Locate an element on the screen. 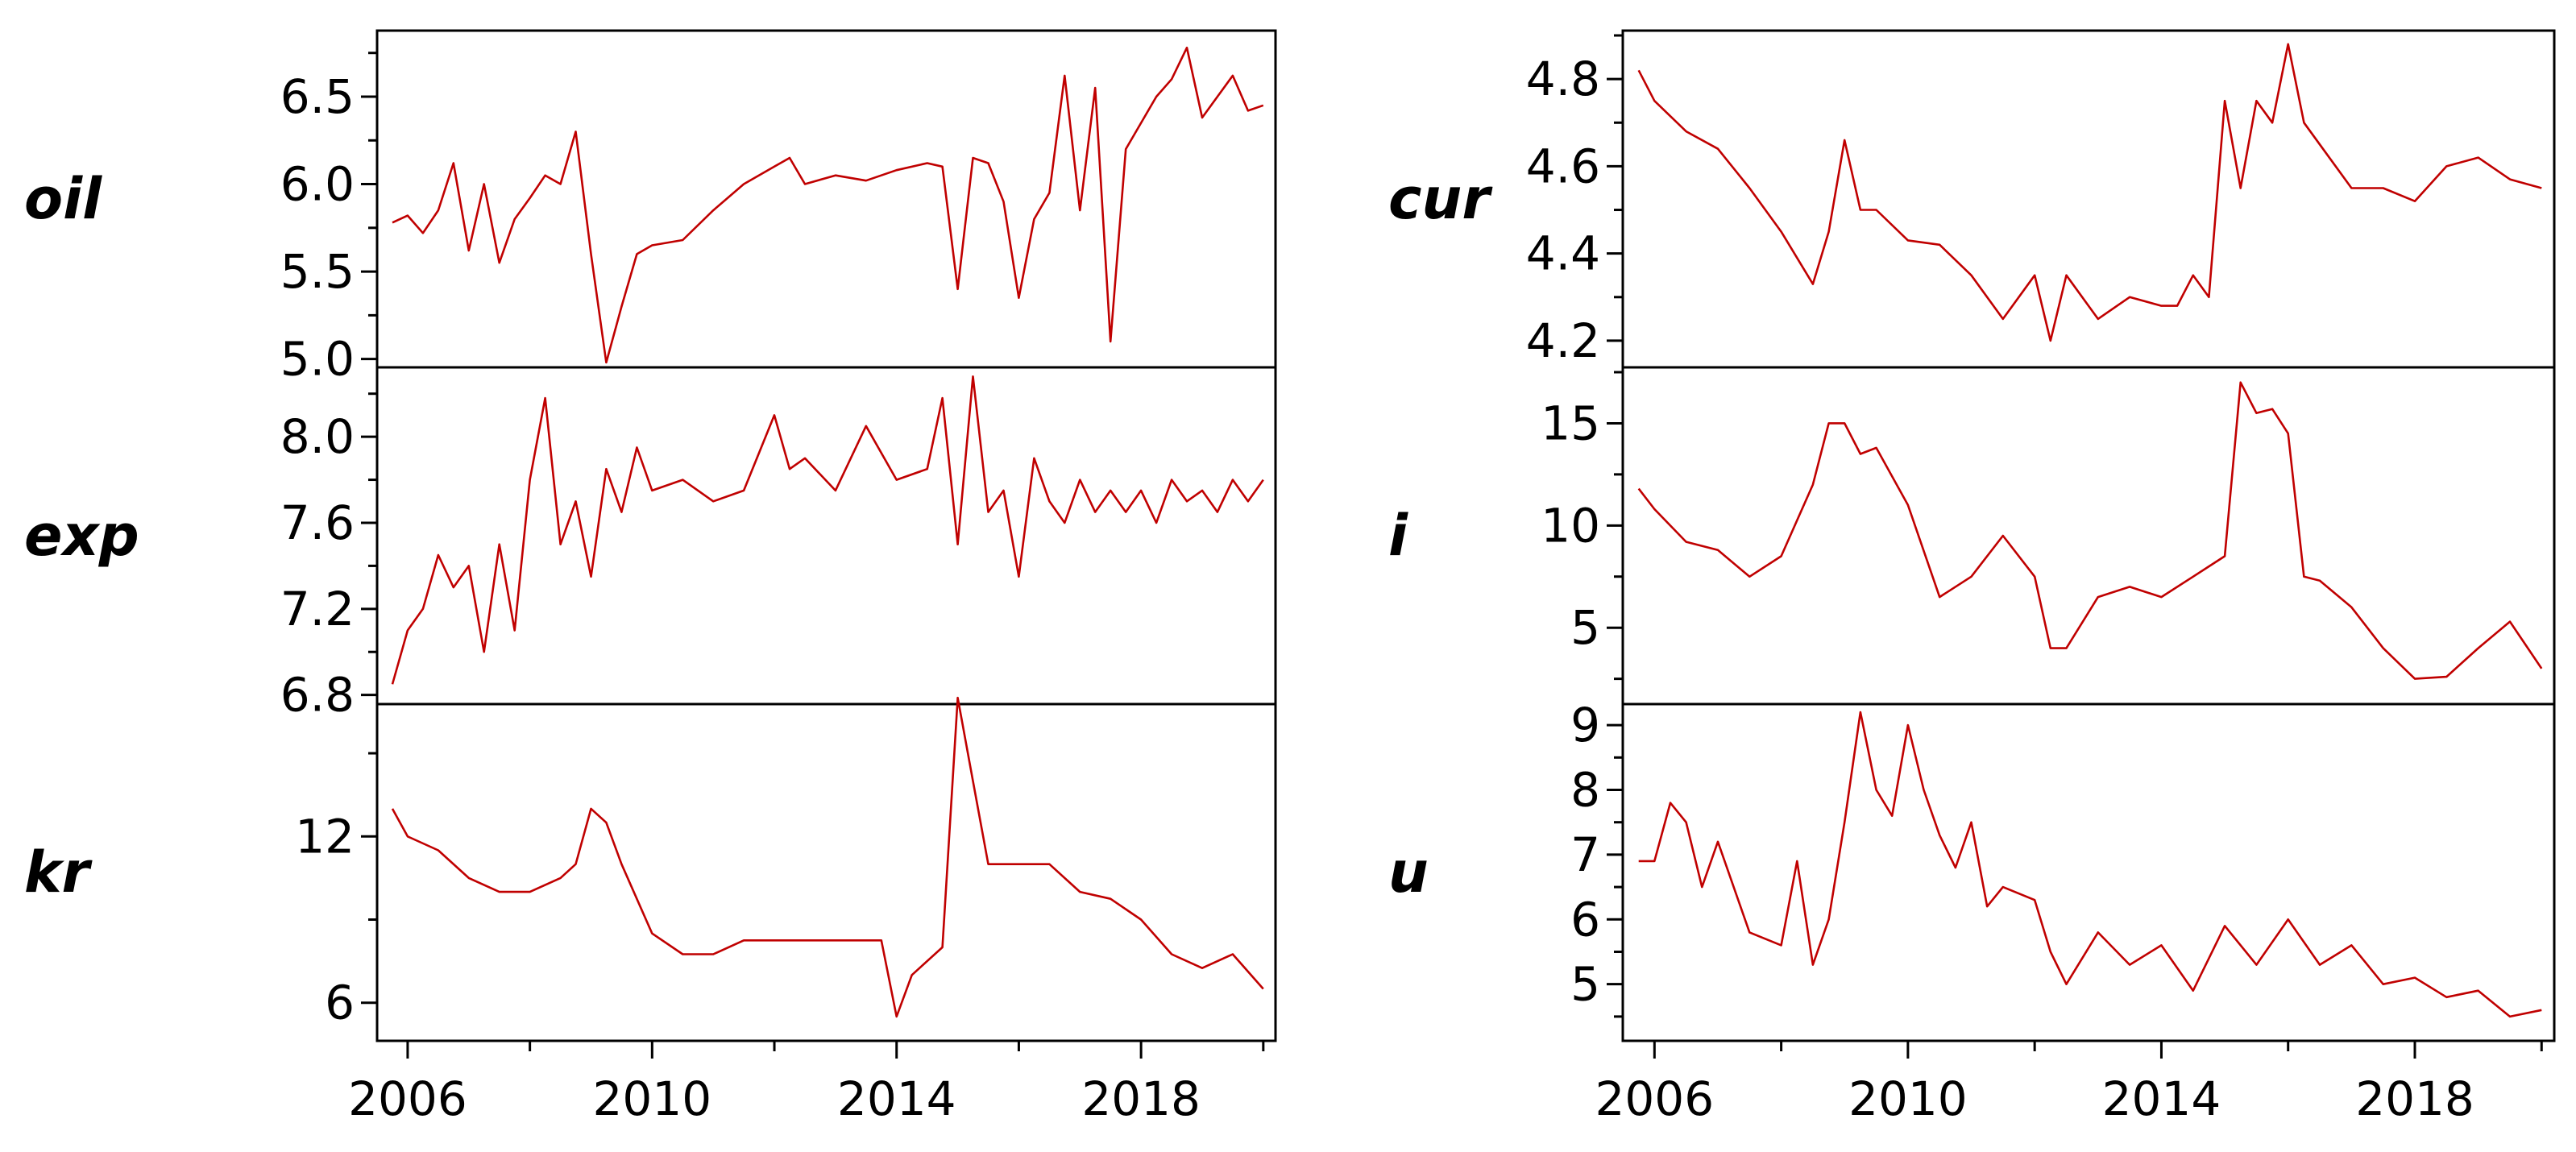 The width and height of the screenshot is (2576, 1152). y-tick-label-oil: 6.5 is located at coordinates (317, 96).